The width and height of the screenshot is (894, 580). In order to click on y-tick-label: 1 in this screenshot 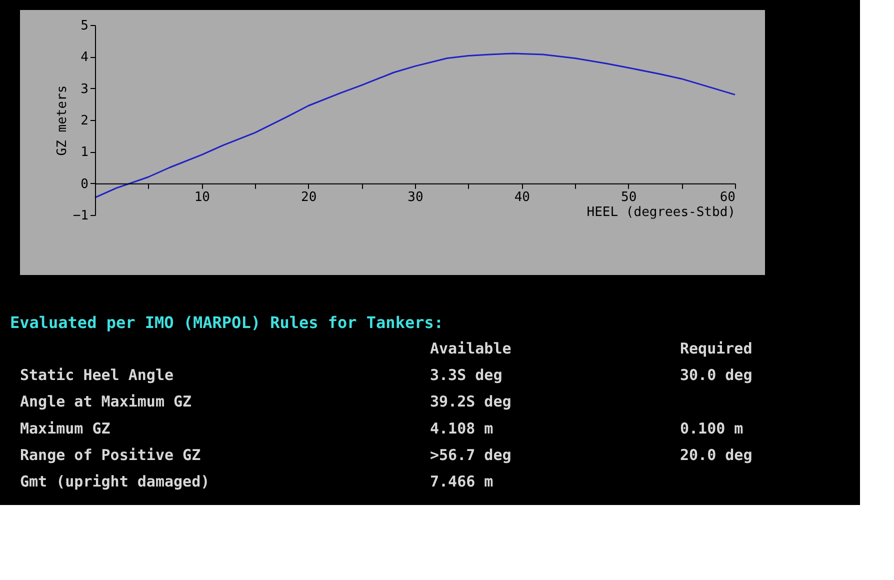, I will do `click(84, 152)`.